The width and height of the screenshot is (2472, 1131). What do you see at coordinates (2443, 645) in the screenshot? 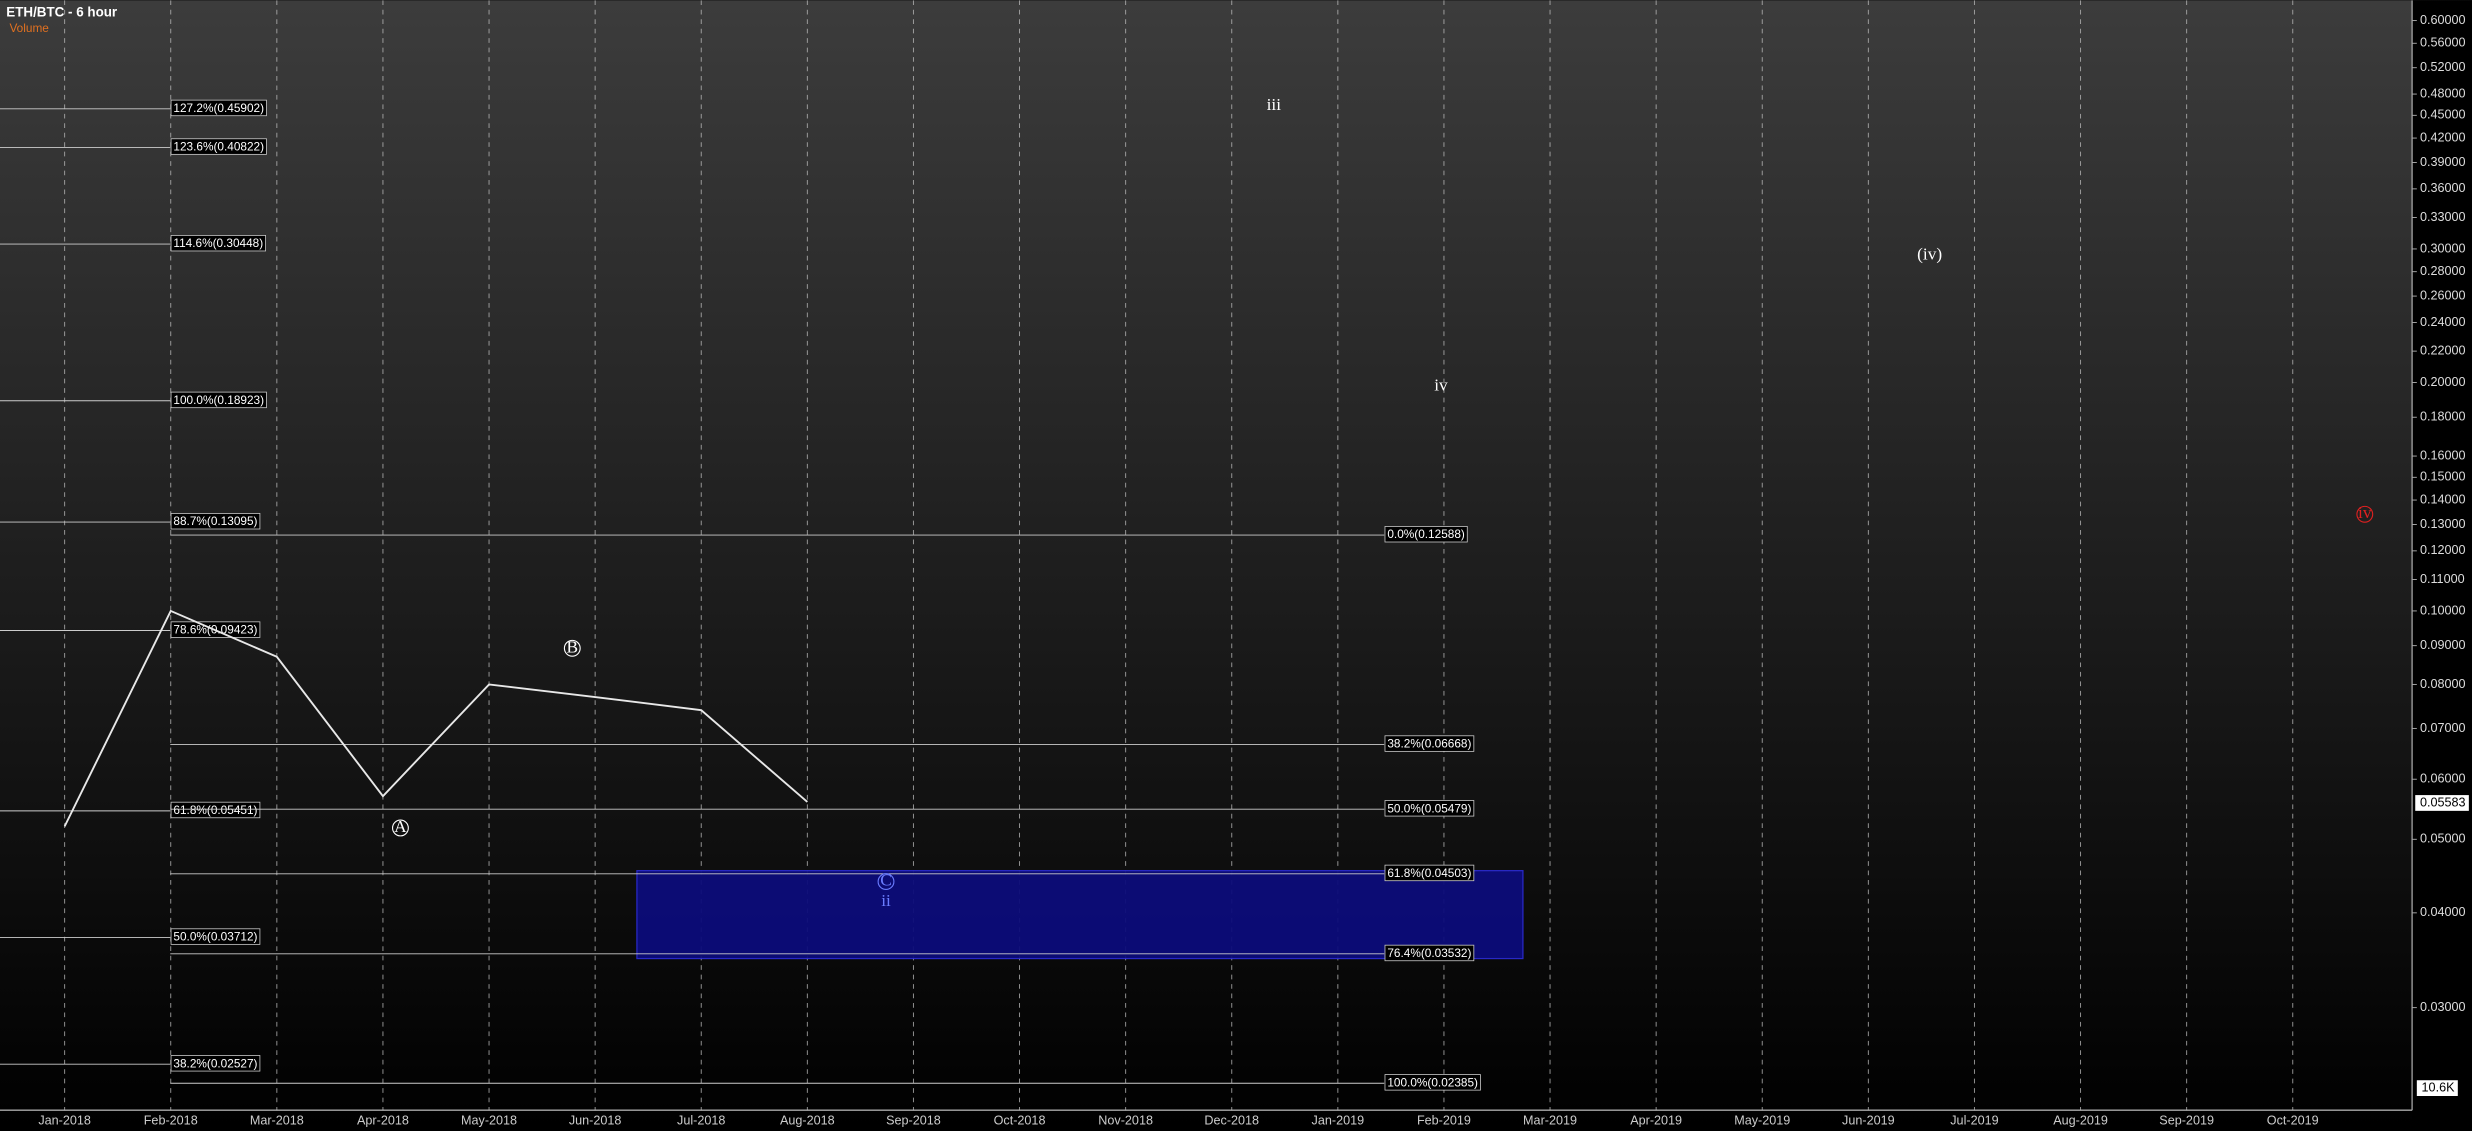
I see `y-tick-label: 0.09000` at bounding box center [2443, 645].